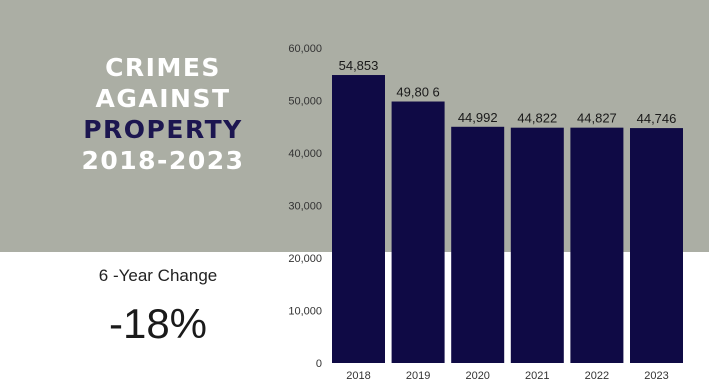 Image resolution: width=709 pixels, height=383 pixels. What do you see at coordinates (657, 118) in the screenshot?
I see `data-label: 44,746` at bounding box center [657, 118].